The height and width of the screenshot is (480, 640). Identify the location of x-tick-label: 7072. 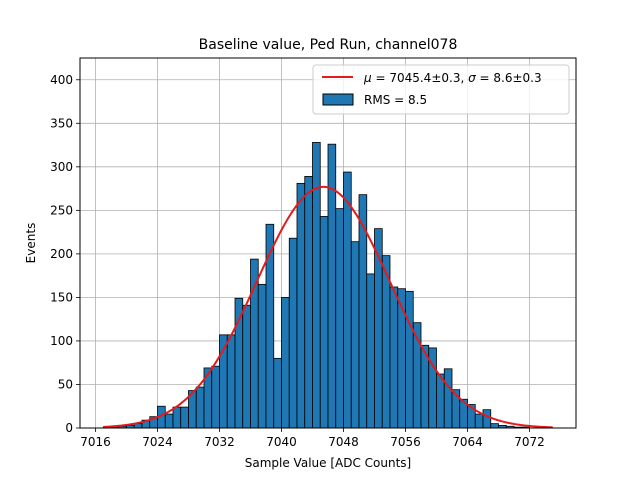
(529, 442).